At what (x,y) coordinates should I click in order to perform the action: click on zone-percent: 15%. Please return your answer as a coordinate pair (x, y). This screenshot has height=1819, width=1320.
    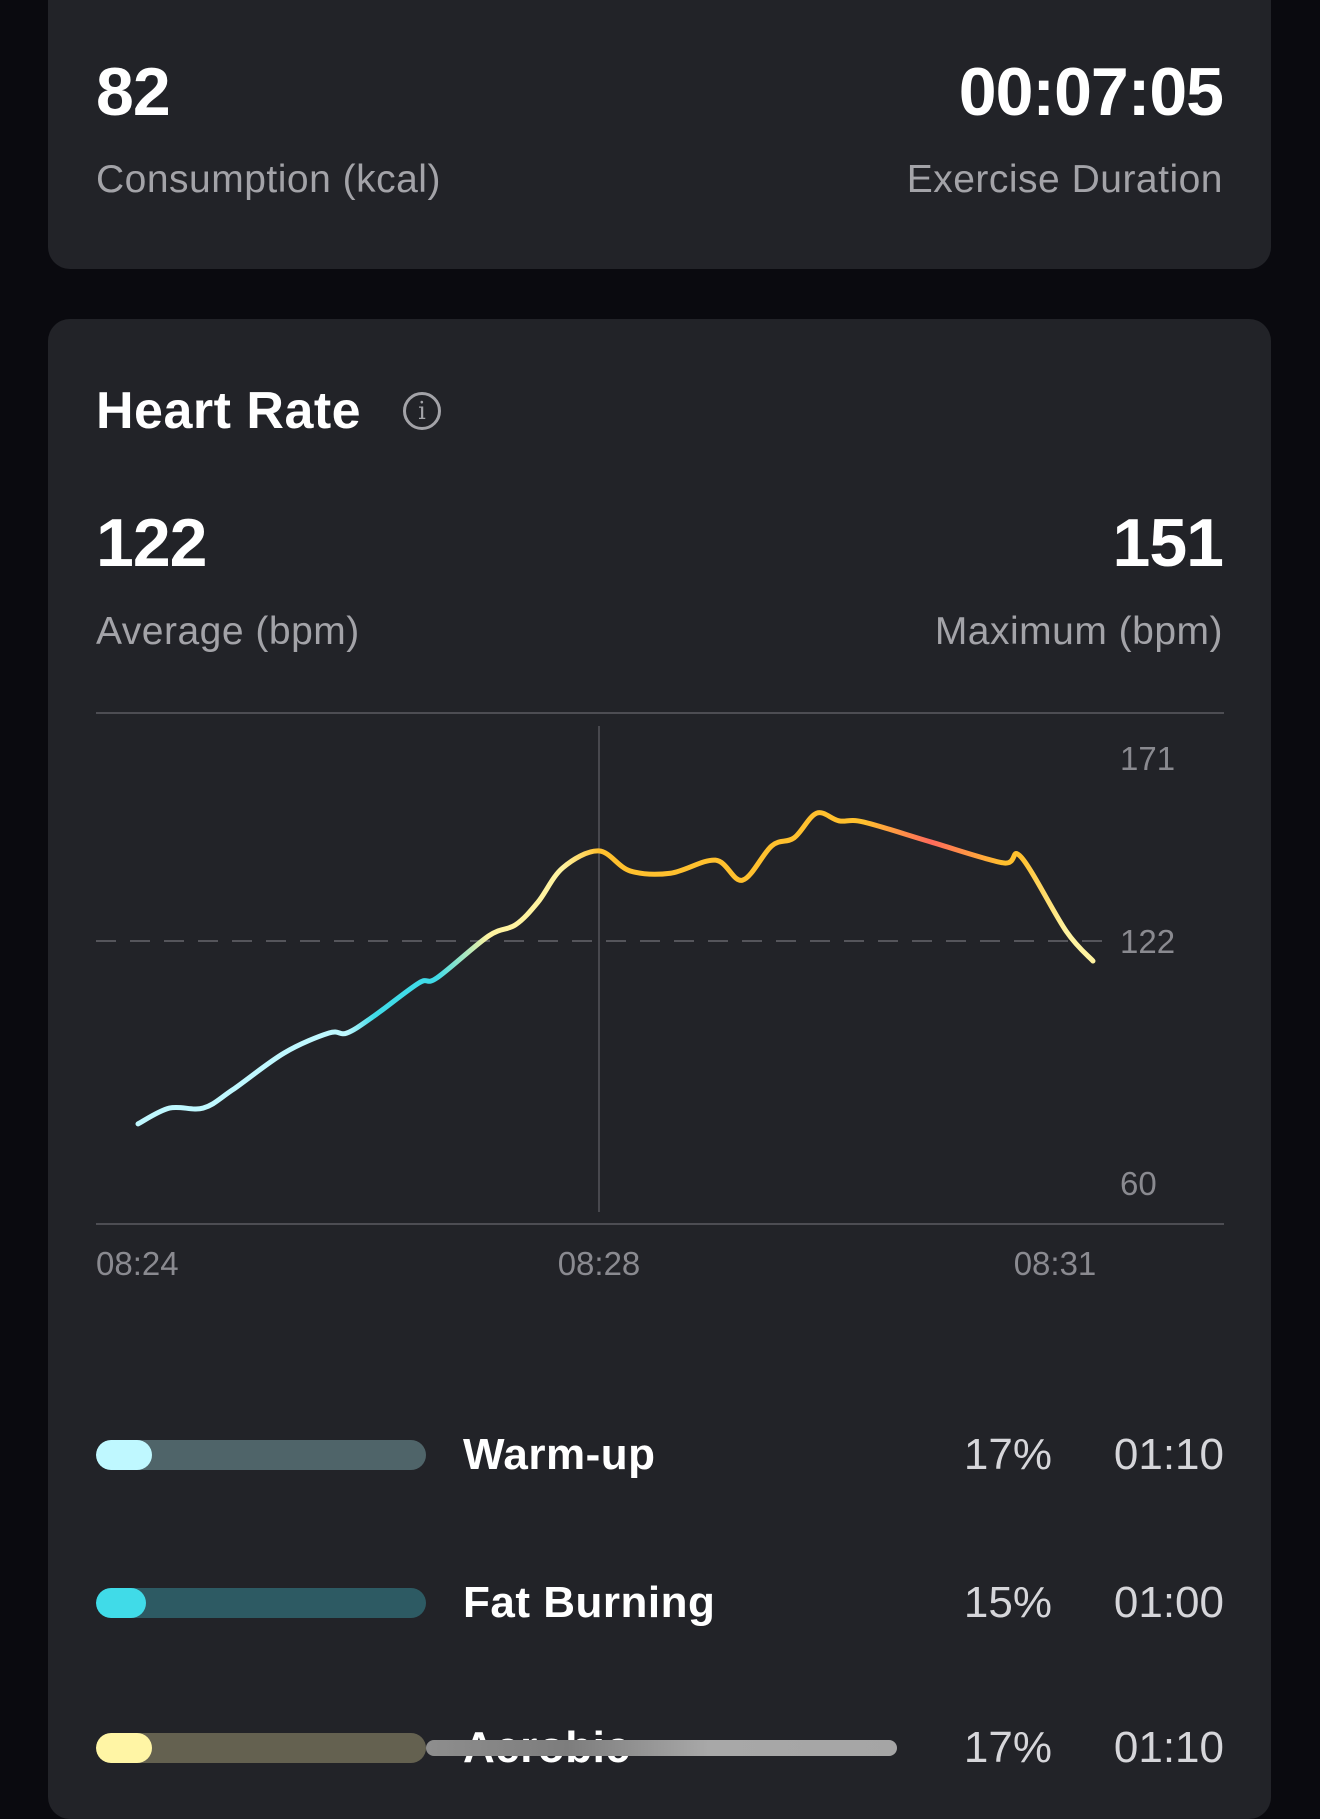
    Looking at the image, I should click on (1008, 1603).